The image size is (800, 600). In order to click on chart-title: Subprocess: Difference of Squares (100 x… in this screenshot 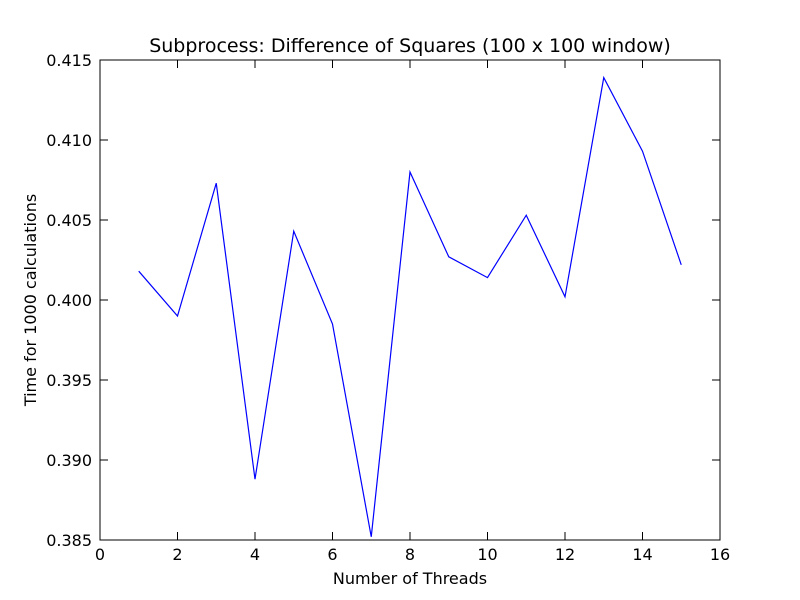, I will do `click(410, 46)`.